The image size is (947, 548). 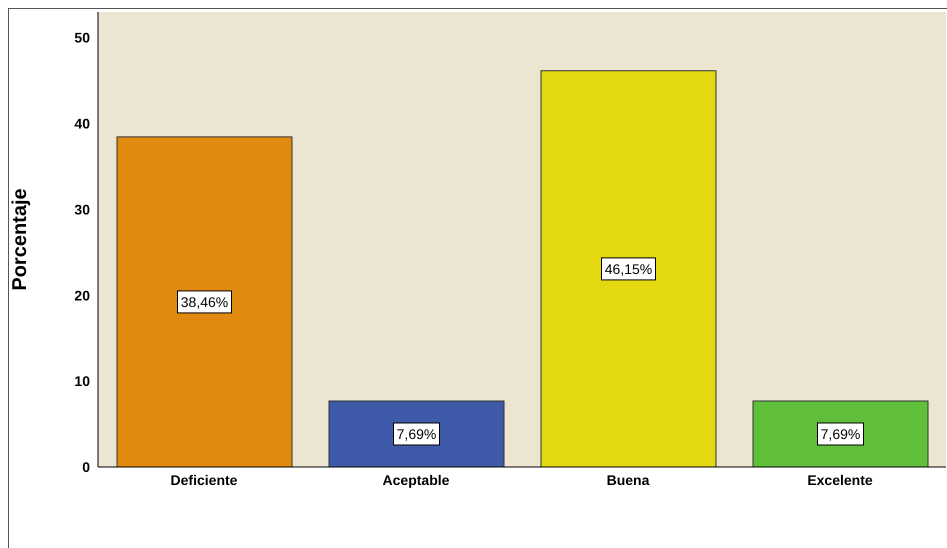 I want to click on y-tick-label: 50, so click(x=82, y=38).